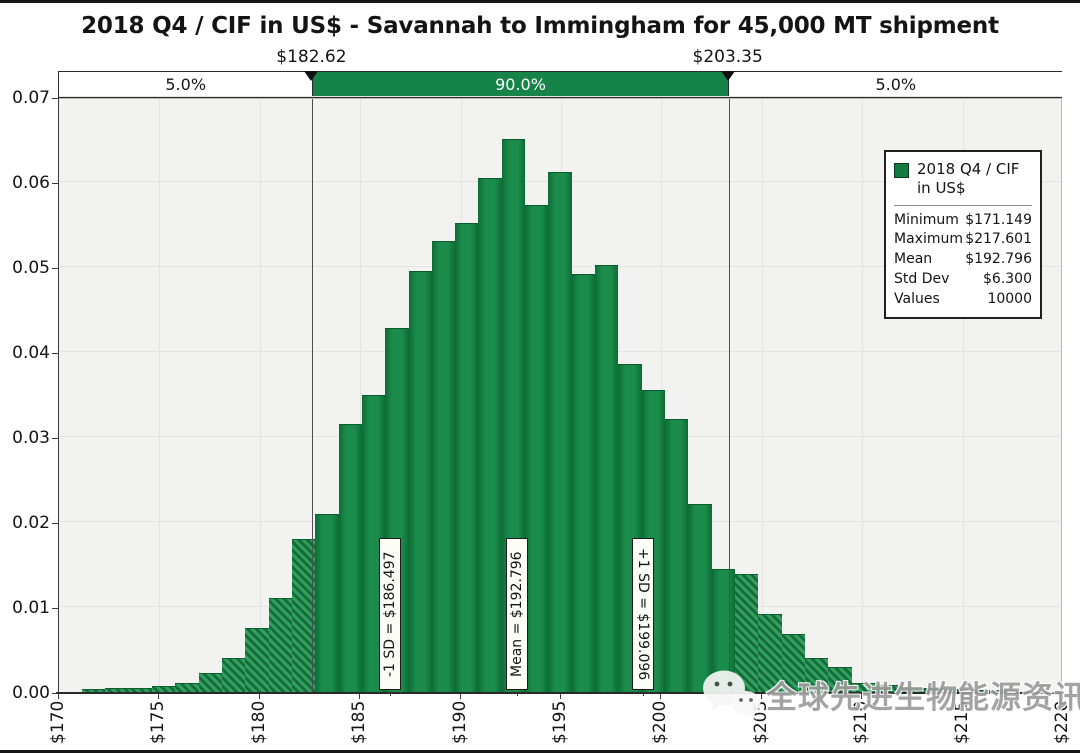  I want to click on y-tick-label: 0.01, so click(31, 608).